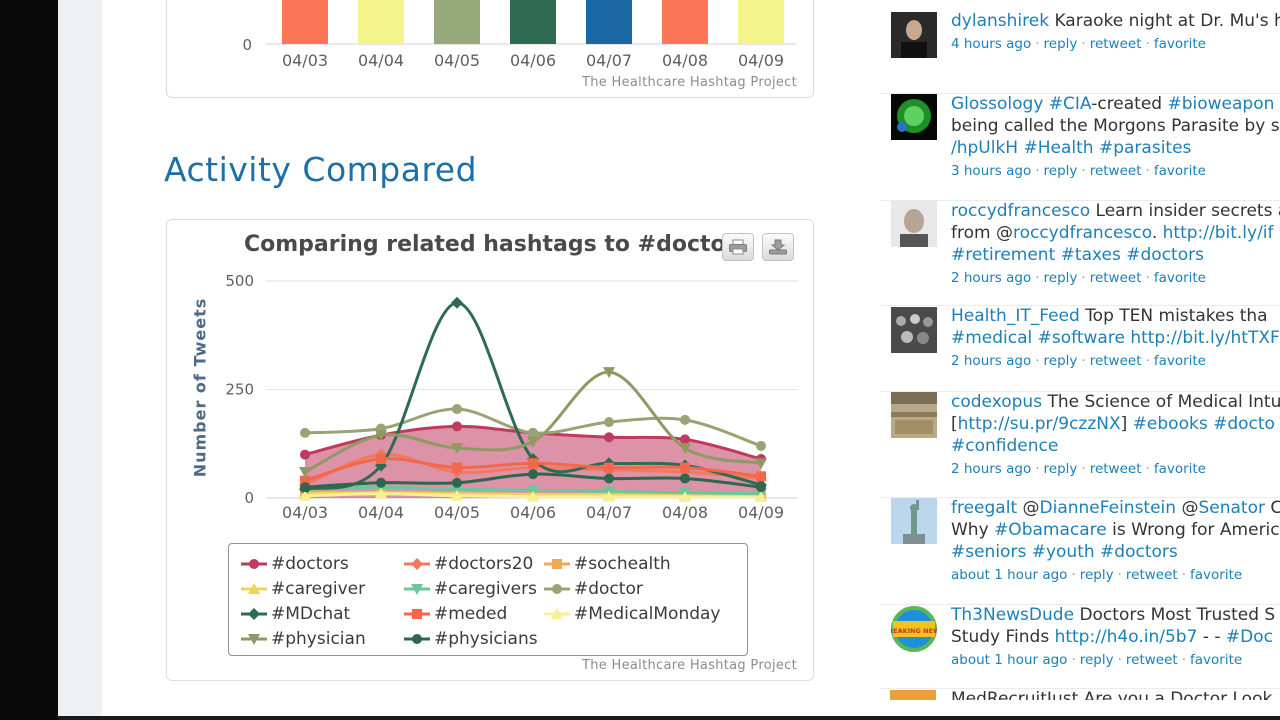  I want to click on tweet-link: #parasites, so click(1145, 148).